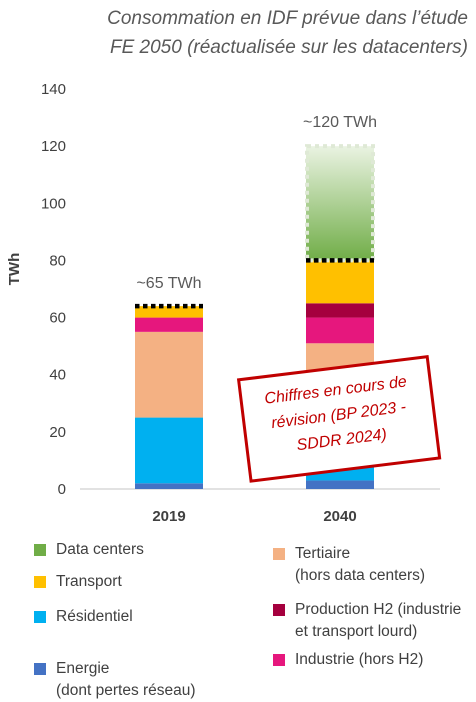 This screenshot has width=476, height=702. What do you see at coordinates (57, 318) in the screenshot?
I see `y-tick-label: 60` at bounding box center [57, 318].